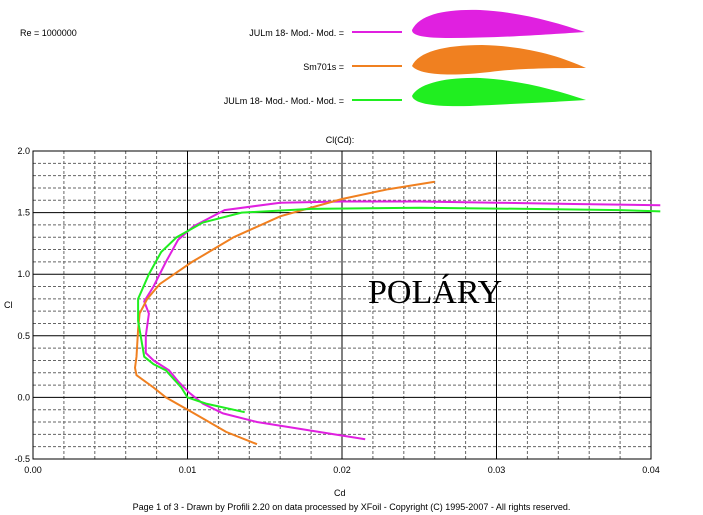  I want to click on legend-graphics, so click(469, 58).